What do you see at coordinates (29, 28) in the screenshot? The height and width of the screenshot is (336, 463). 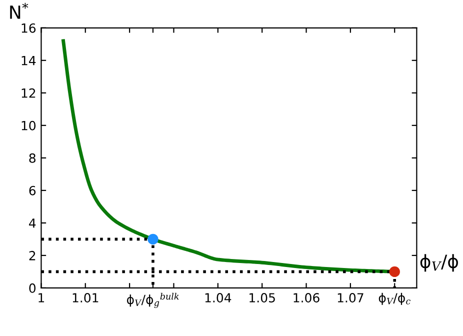 I see `y-tick-label: 16` at bounding box center [29, 28].